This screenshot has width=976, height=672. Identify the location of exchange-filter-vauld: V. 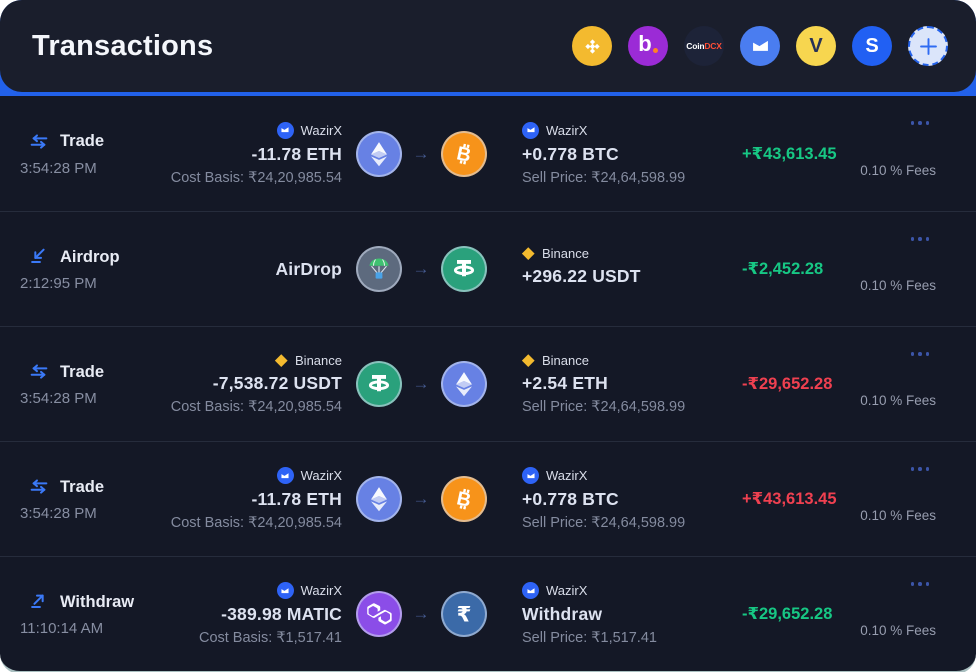
(816, 46).